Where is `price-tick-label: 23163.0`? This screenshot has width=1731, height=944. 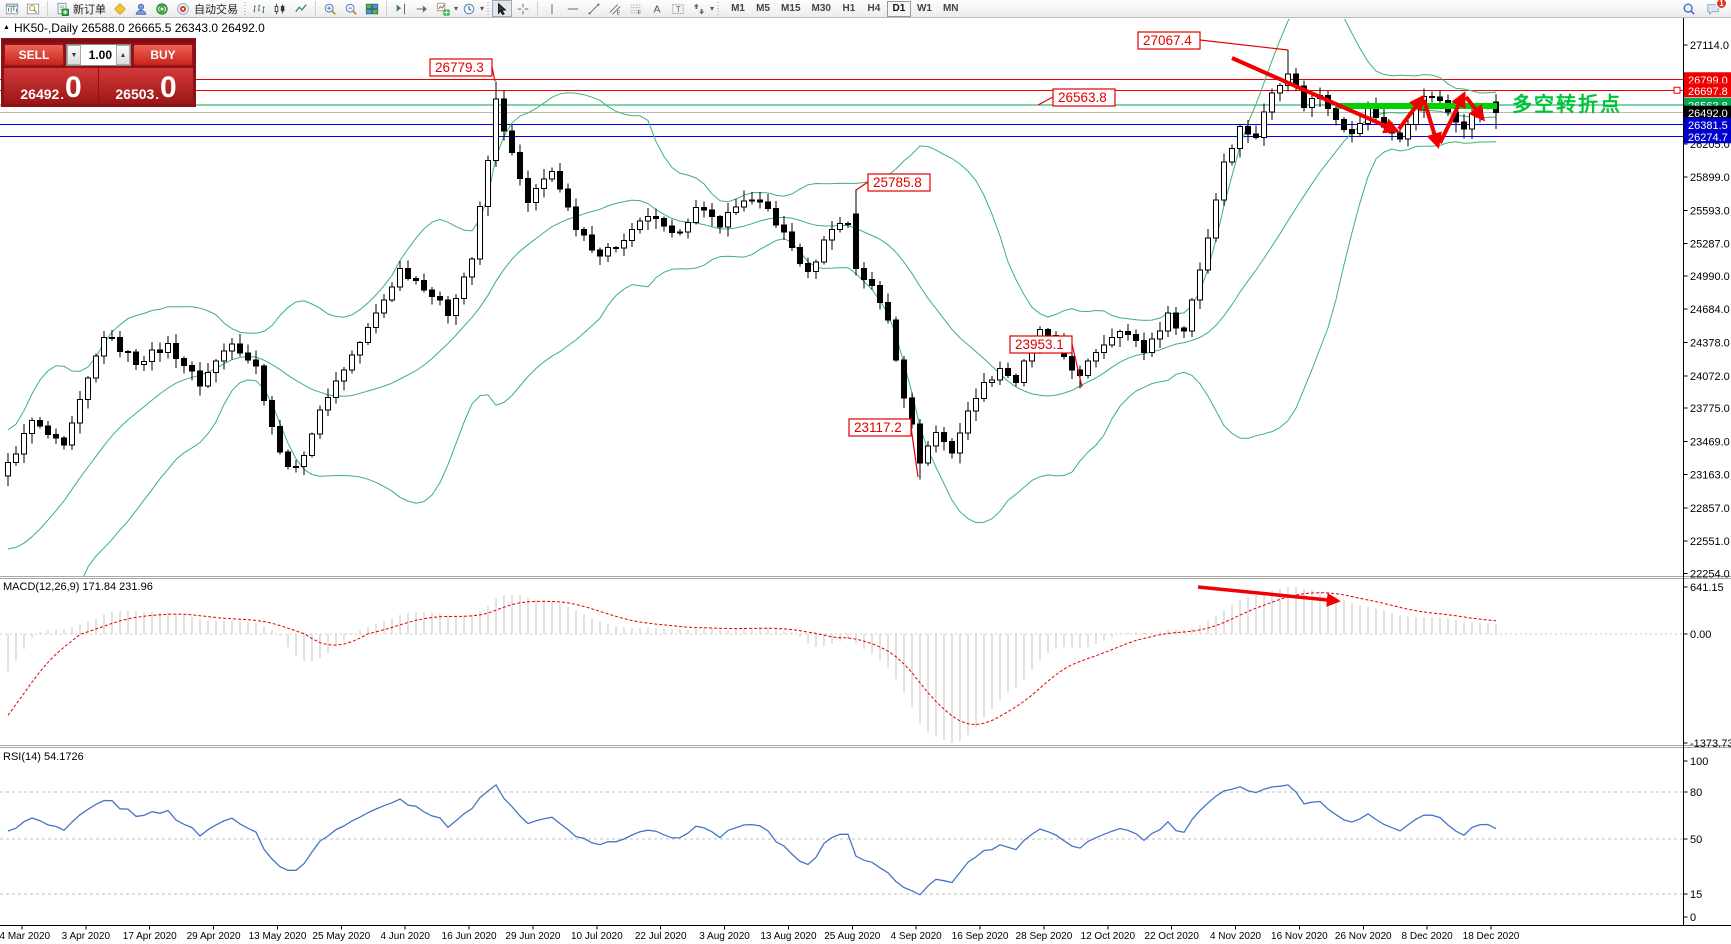 price-tick-label: 23163.0 is located at coordinates (1710, 476).